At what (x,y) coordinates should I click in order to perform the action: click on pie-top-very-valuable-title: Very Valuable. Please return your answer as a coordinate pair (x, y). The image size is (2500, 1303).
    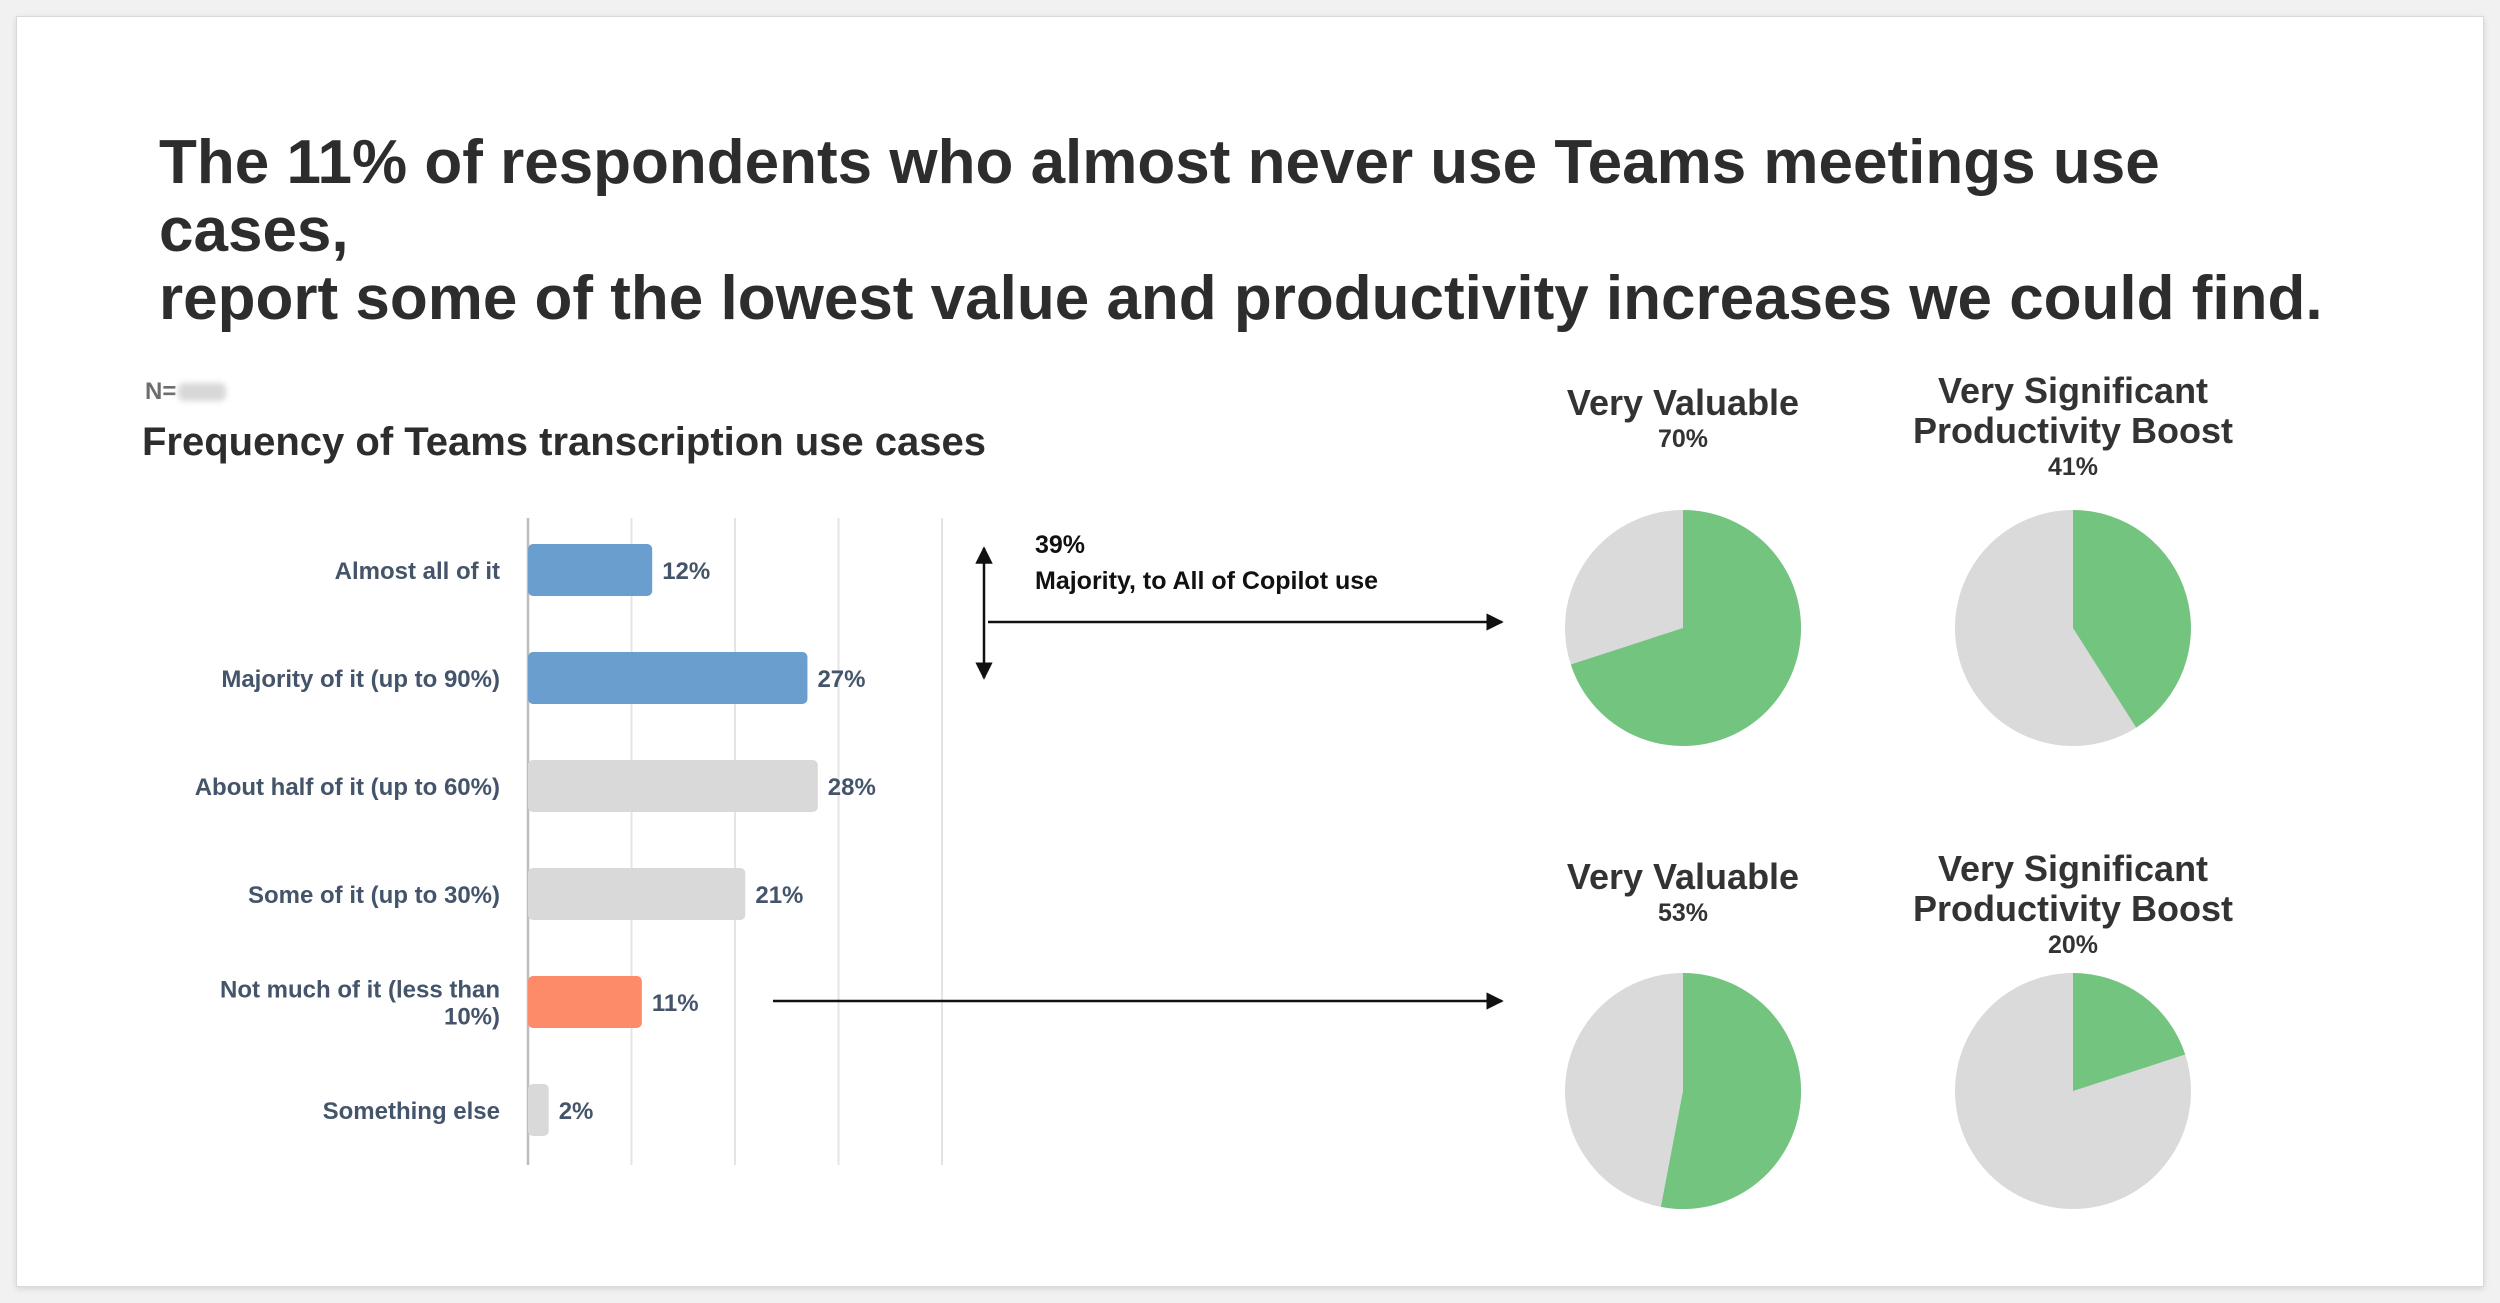
    Looking at the image, I should click on (1683, 402).